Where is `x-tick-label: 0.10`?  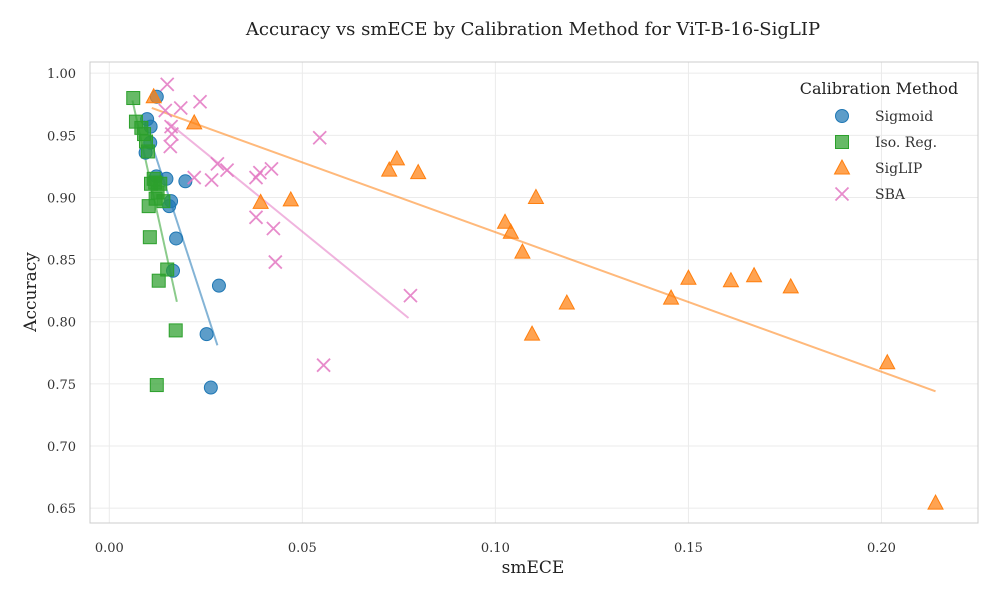 x-tick-label: 0.10 is located at coordinates (495, 548).